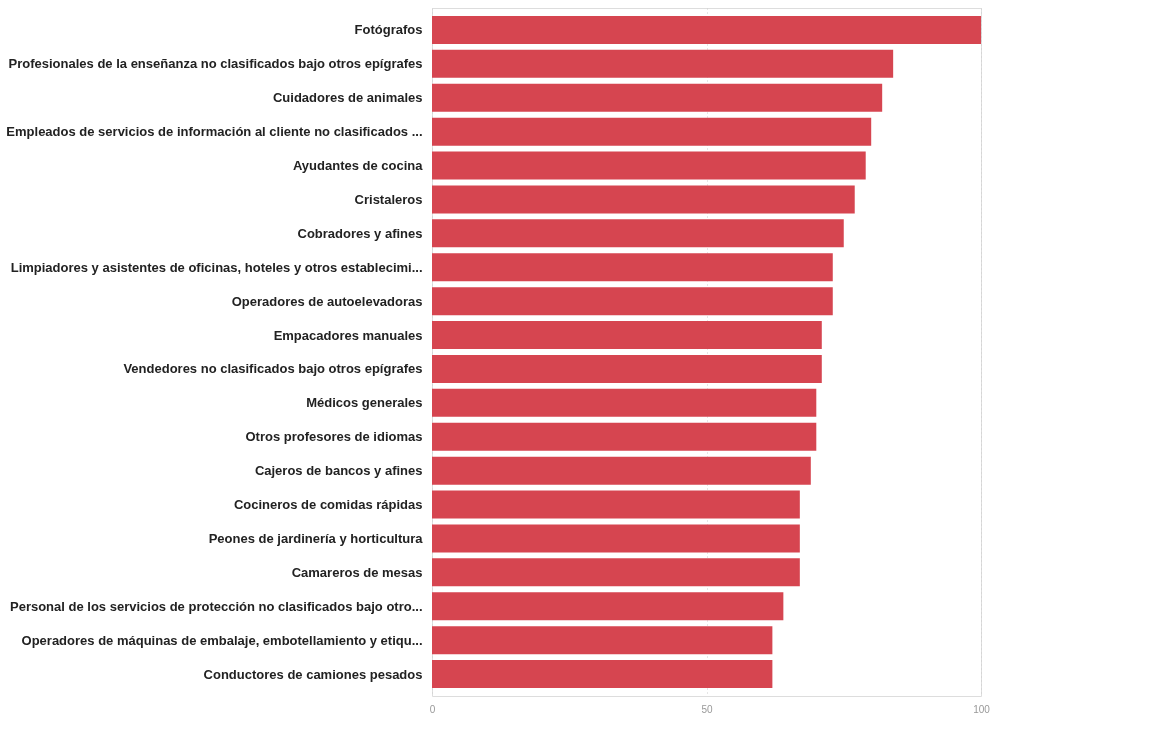  Describe the element at coordinates (357, 572) in the screenshot. I see `y-tick-label: Camareros de mesas` at that location.